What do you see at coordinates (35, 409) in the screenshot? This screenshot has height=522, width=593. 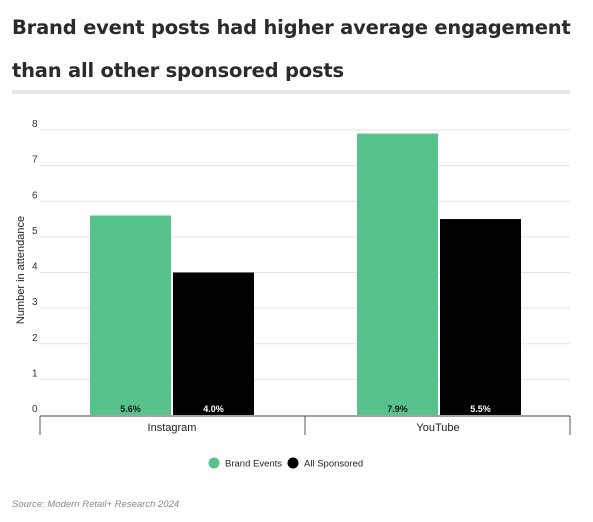 I see `y-tick-label: 0` at bounding box center [35, 409].